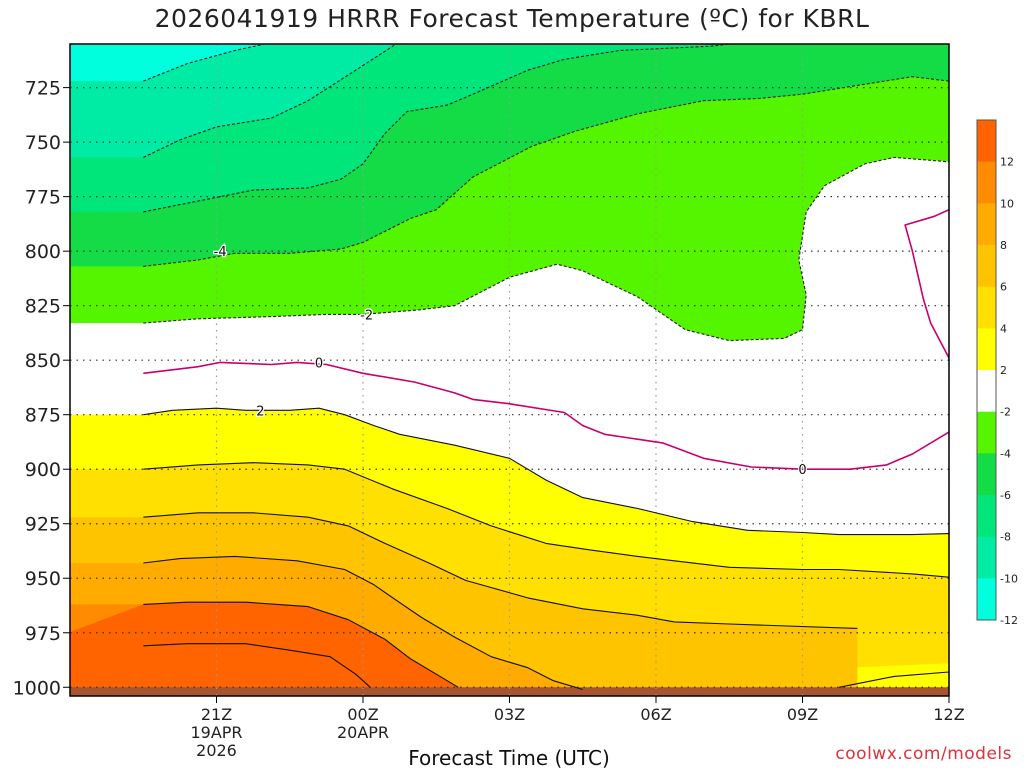 The height and width of the screenshot is (768, 1024). What do you see at coordinates (1005, 495) in the screenshot?
I see `colorbar-tick-label: -6` at bounding box center [1005, 495].